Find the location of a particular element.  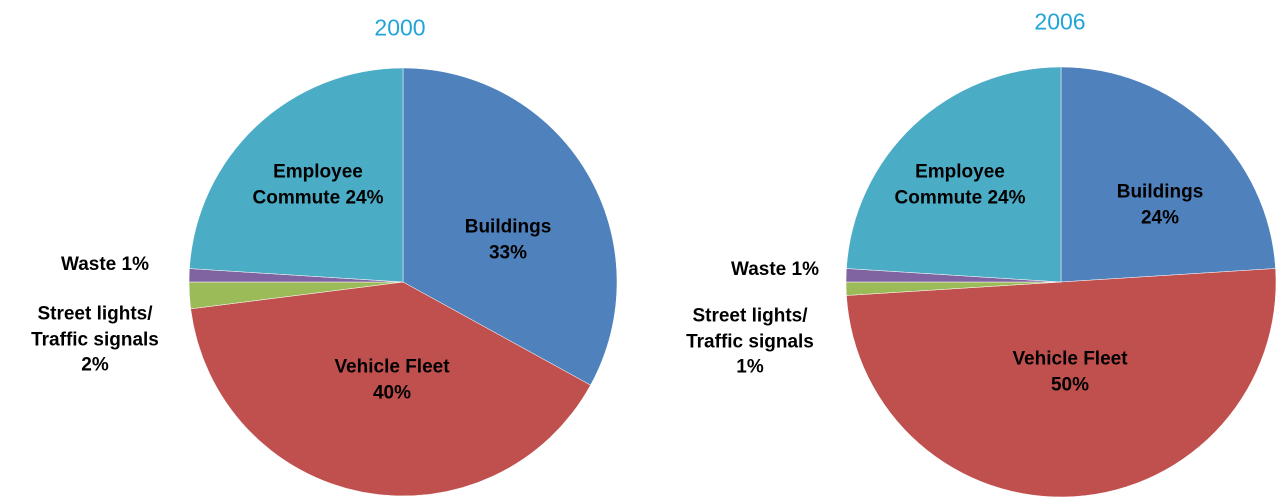

slice-value: 33% is located at coordinates (508, 252).